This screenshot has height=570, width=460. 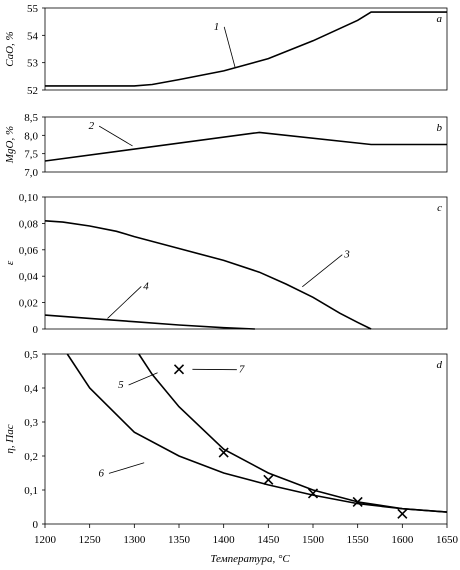 I want to click on y-axis-label: η, Пас, so click(x=10, y=438).